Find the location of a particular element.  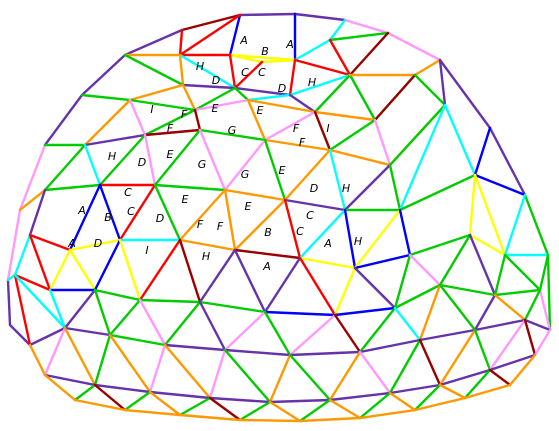

strut-label-7: D is located at coordinates (282, 88).